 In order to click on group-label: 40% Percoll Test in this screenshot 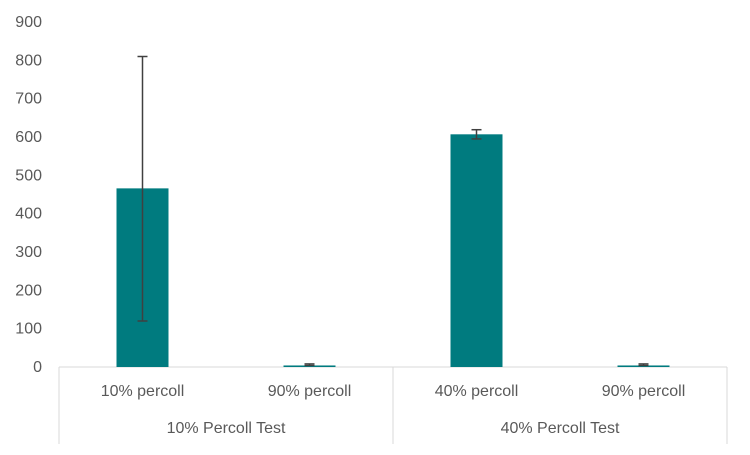, I will do `click(560, 428)`.